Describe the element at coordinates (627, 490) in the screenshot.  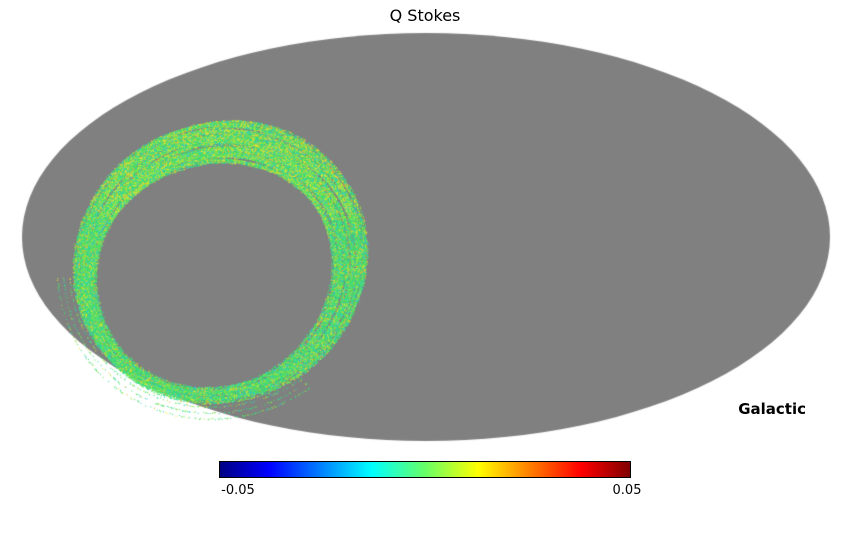
I see `colorbar-max-label: 0.05` at that location.